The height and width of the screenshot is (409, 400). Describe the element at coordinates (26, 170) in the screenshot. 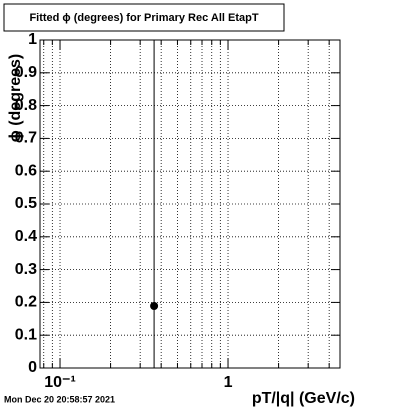

I see `y-tick-label: 0.6` at that location.